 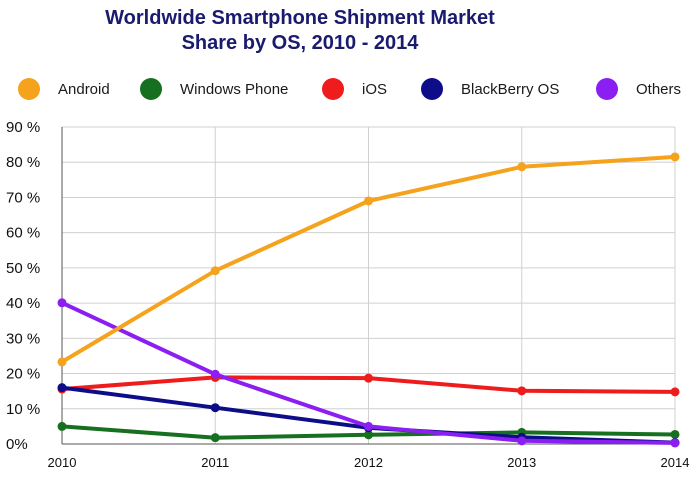 What do you see at coordinates (62, 462) in the screenshot?
I see `x-tick-label: 2010` at bounding box center [62, 462].